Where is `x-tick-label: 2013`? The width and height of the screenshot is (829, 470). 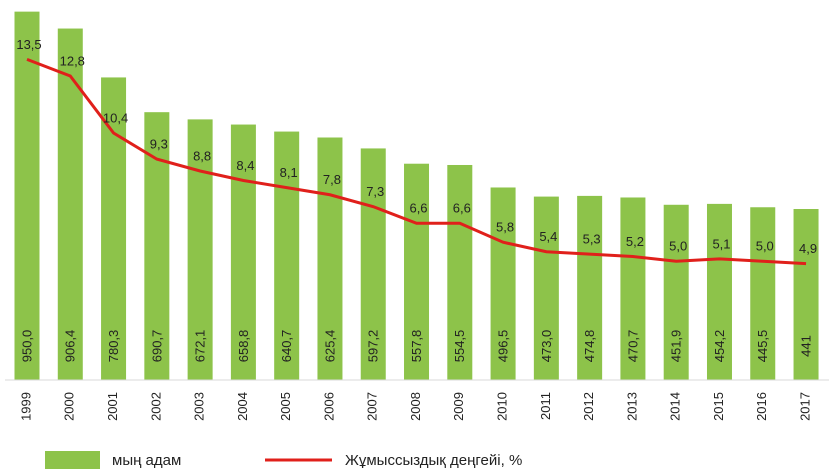
x-tick-label: 2013 is located at coordinates (631, 406).